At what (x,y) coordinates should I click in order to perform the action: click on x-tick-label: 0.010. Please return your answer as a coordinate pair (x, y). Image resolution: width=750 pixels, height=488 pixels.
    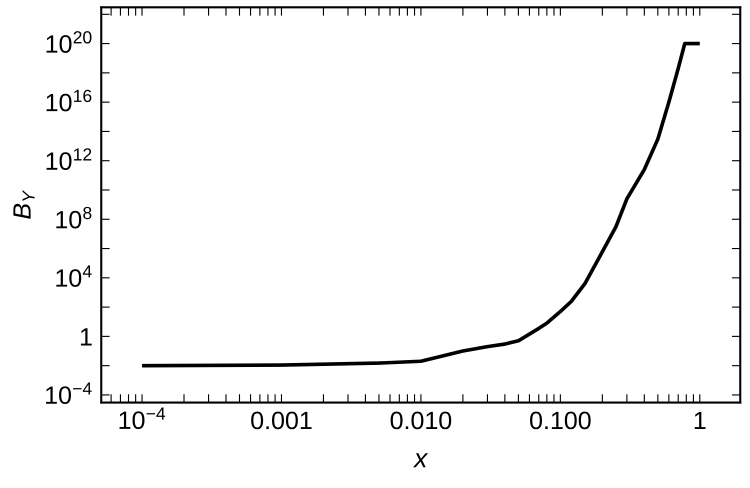
    Looking at the image, I should click on (421, 421).